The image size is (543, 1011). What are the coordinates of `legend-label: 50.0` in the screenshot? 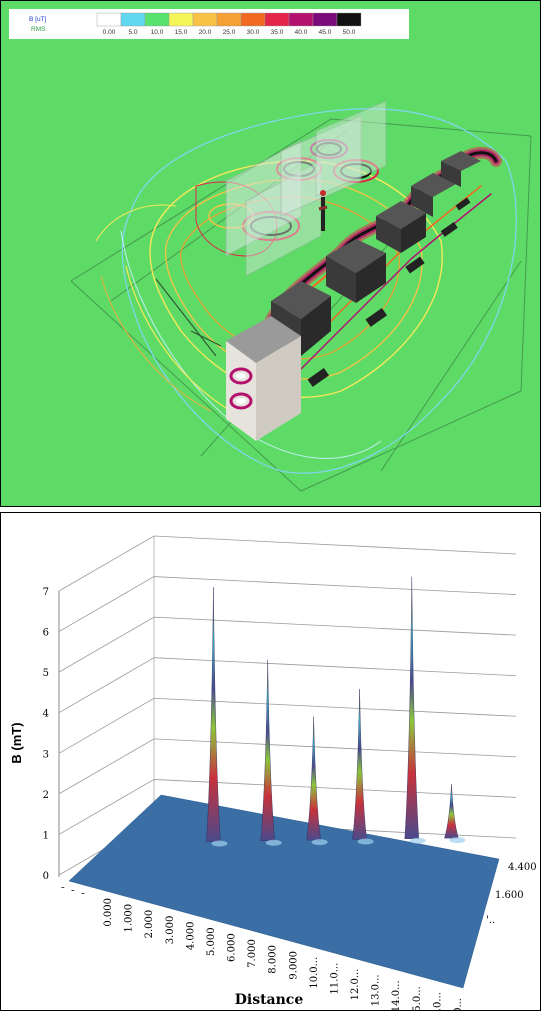 It's located at (349, 32).